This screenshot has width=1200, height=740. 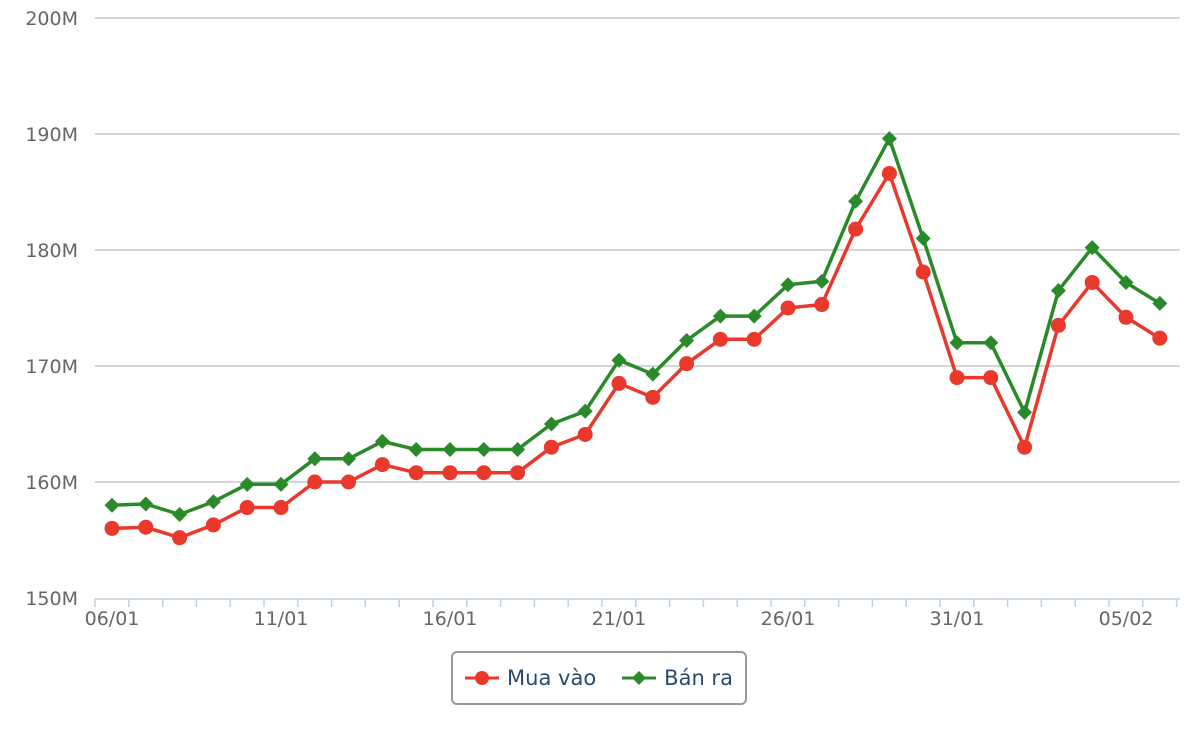 I want to click on x-tick-label: 06/01, so click(x=112, y=619).